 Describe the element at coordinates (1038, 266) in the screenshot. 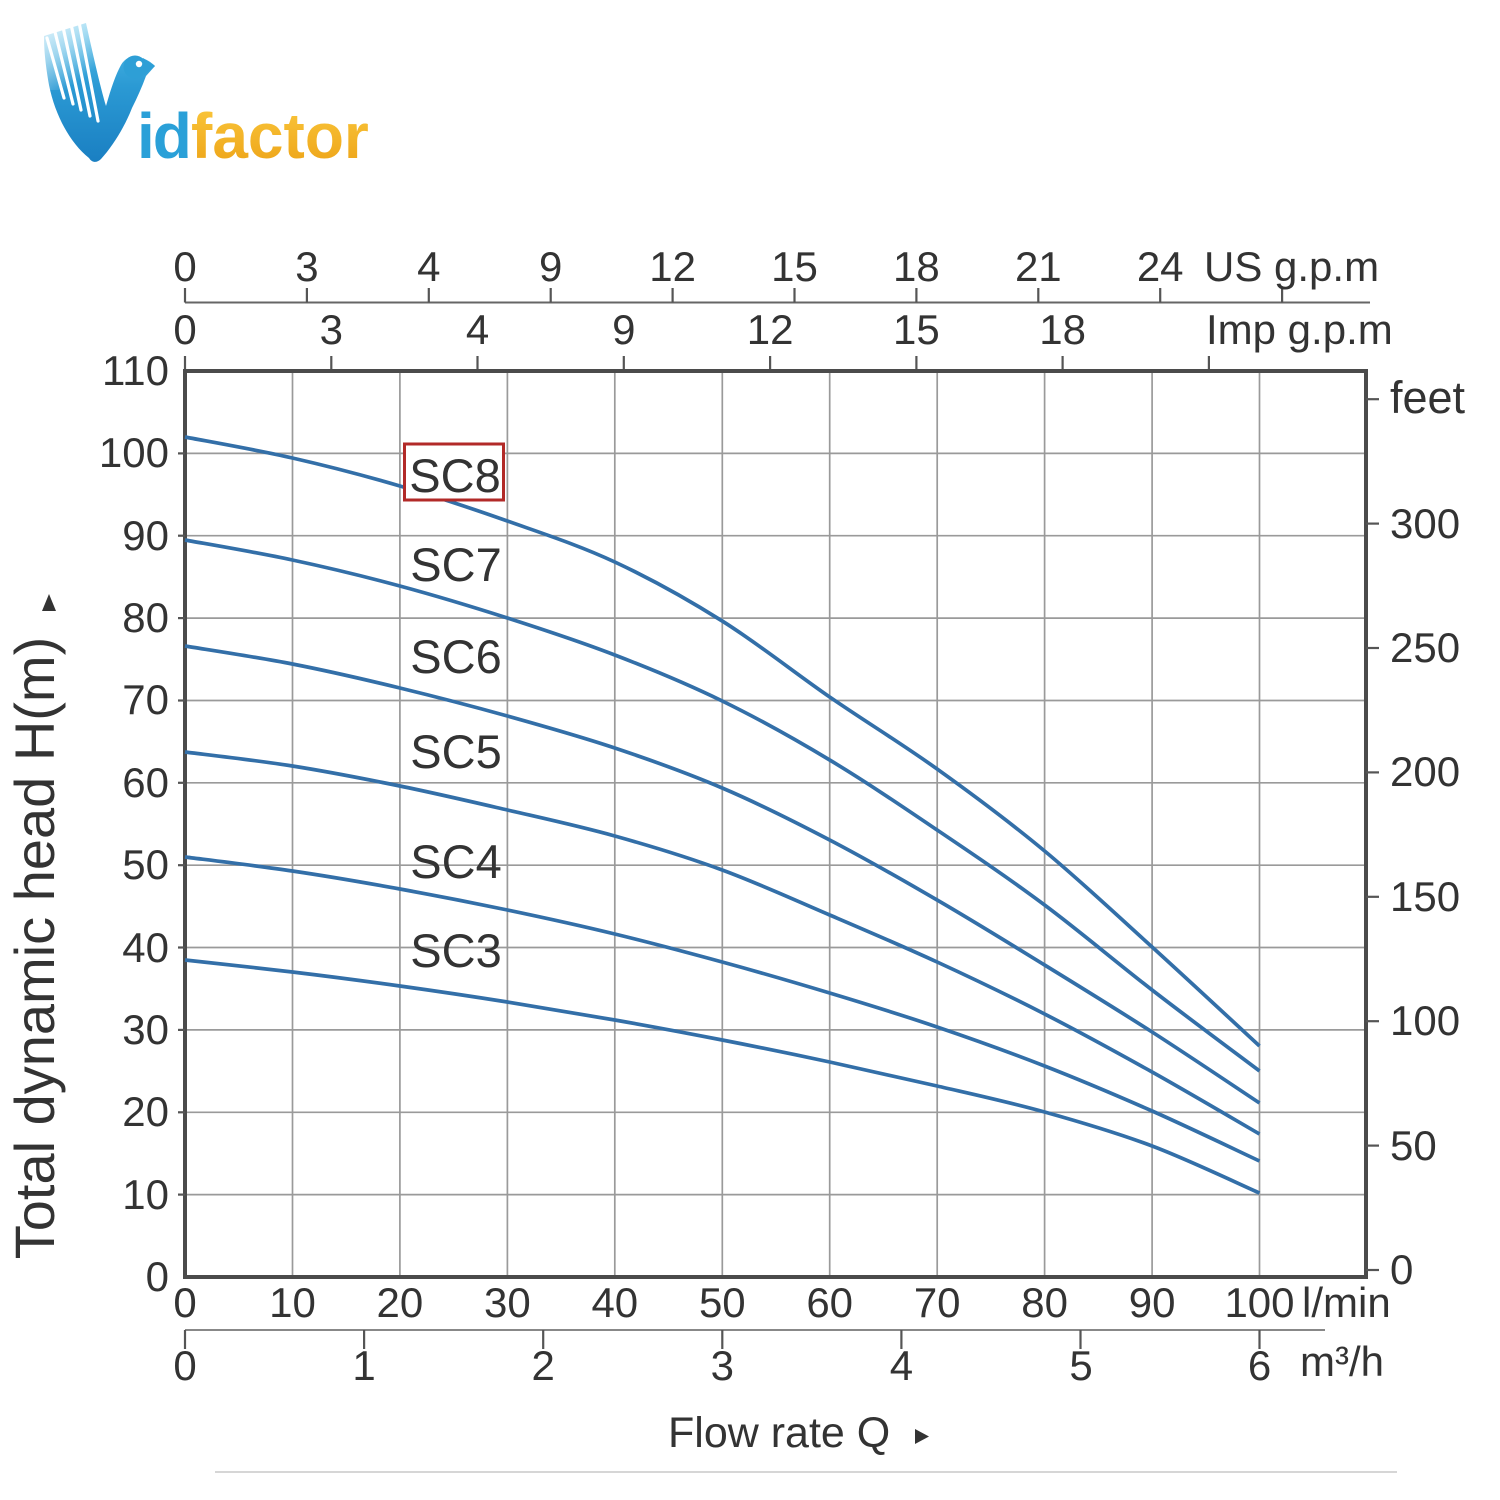

I see `svg-text: 21` at that location.